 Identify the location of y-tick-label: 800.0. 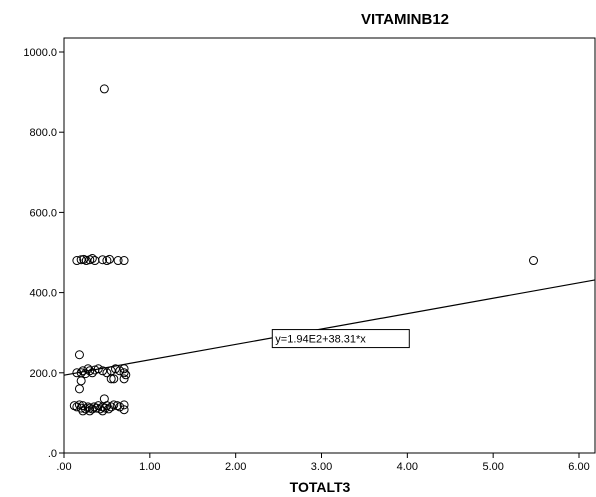
(43, 133).